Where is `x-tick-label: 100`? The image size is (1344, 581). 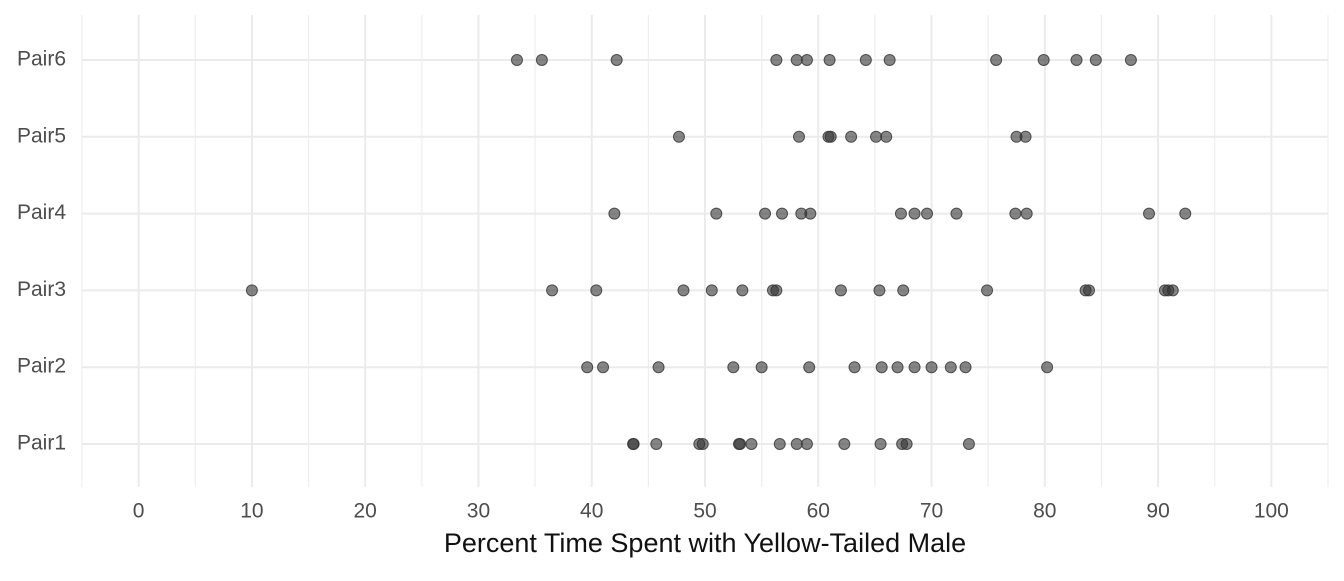 x-tick-label: 100 is located at coordinates (1271, 511).